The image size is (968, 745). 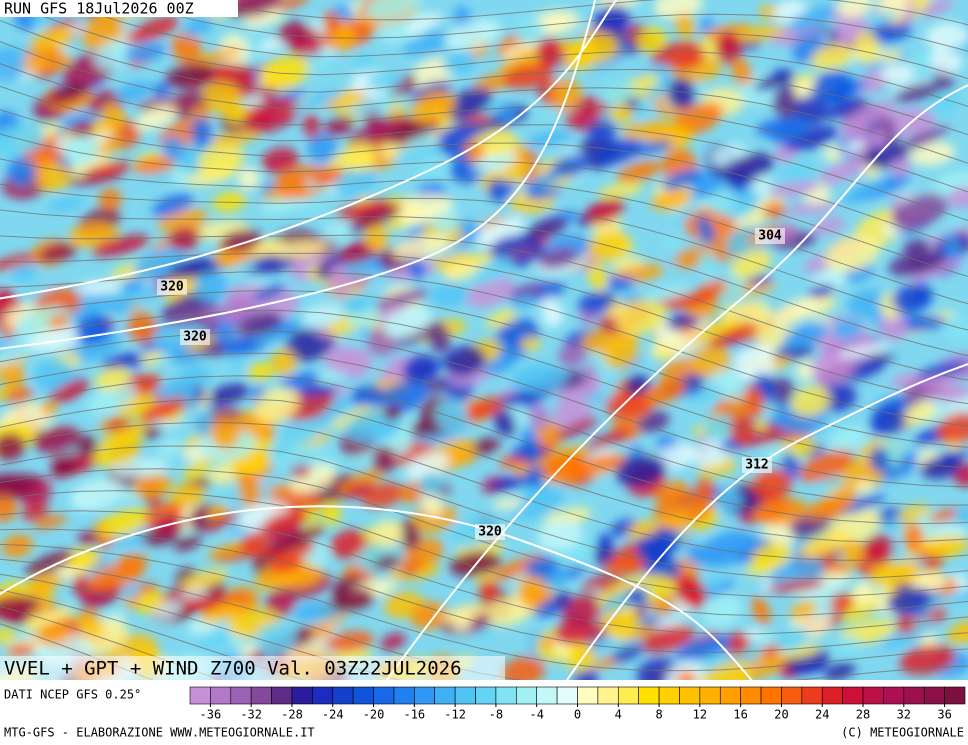 What do you see at coordinates (863, 715) in the screenshot?
I see `colorbar-tick-label: 28` at bounding box center [863, 715].